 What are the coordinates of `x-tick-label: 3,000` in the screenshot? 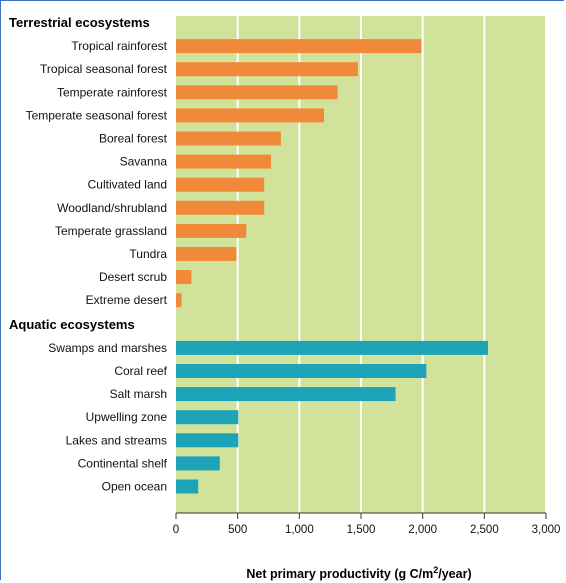 It's located at (546, 530).